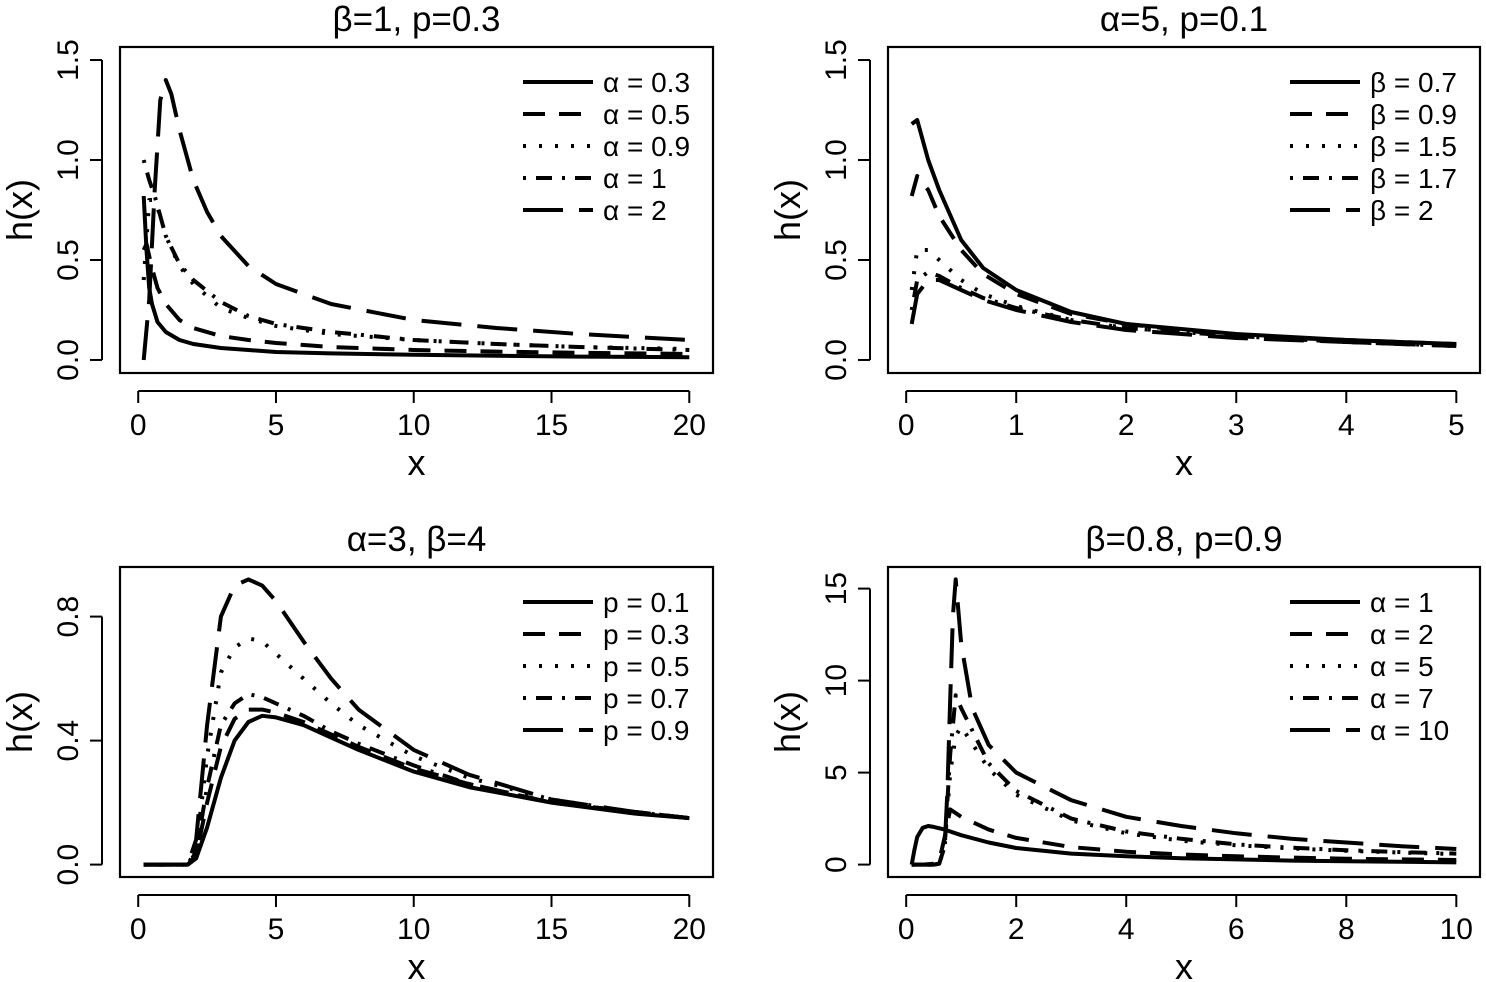 Image resolution: width=1486 pixels, height=982 pixels. What do you see at coordinates (836, 680) in the screenshot?
I see `y-tick-label: 10` at bounding box center [836, 680].